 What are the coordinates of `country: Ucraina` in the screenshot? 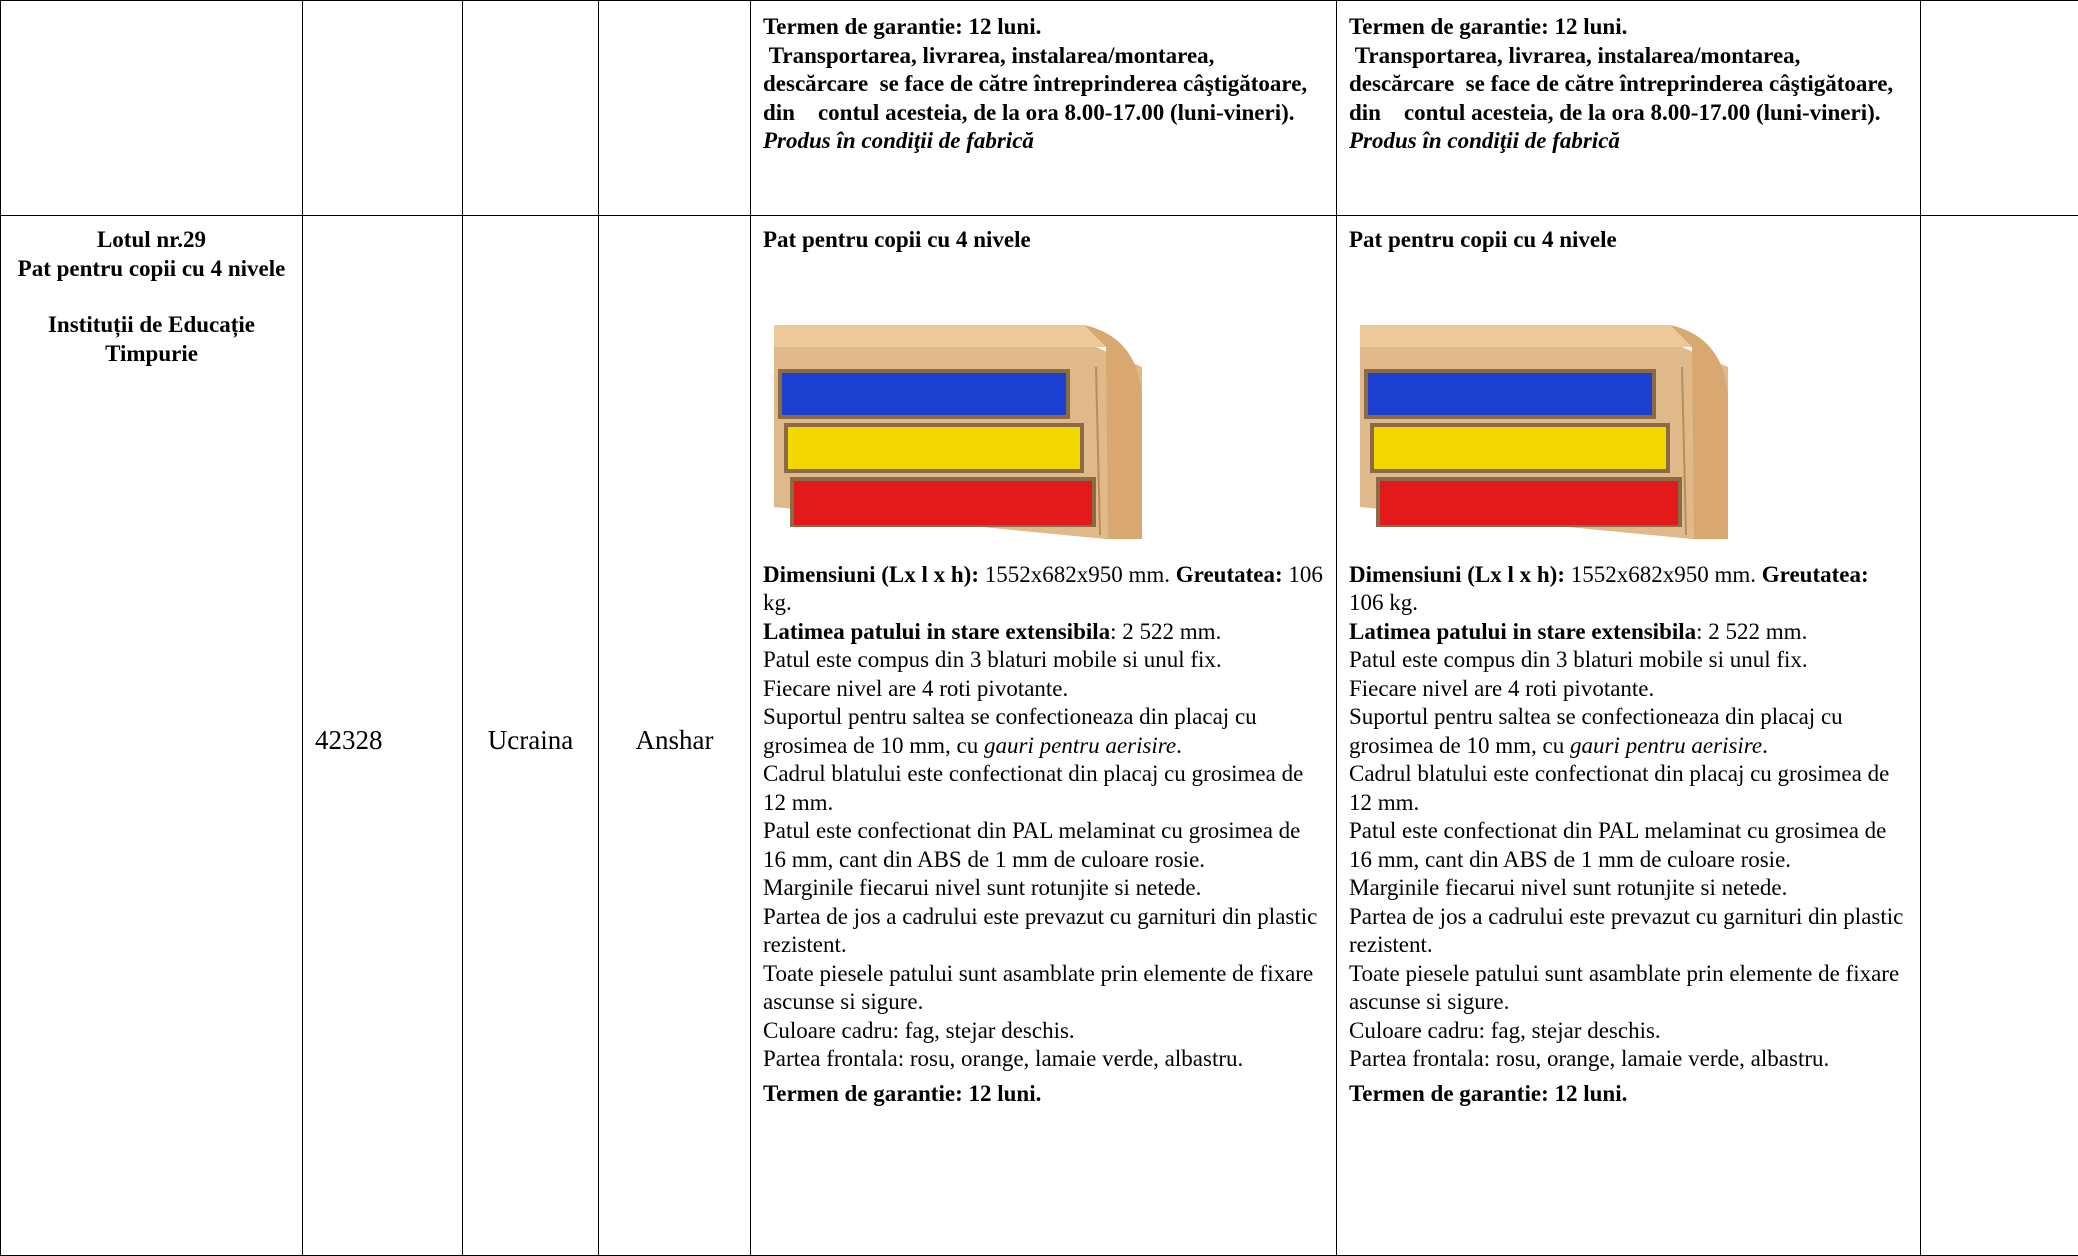 It's located at (531, 736).